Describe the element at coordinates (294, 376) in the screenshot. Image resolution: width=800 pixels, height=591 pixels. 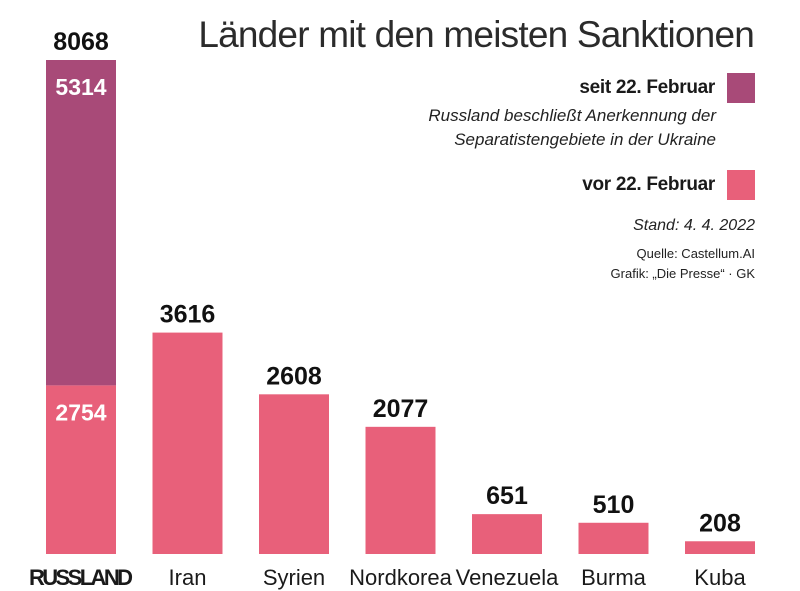
I see `total-label-syrien: 2608` at that location.